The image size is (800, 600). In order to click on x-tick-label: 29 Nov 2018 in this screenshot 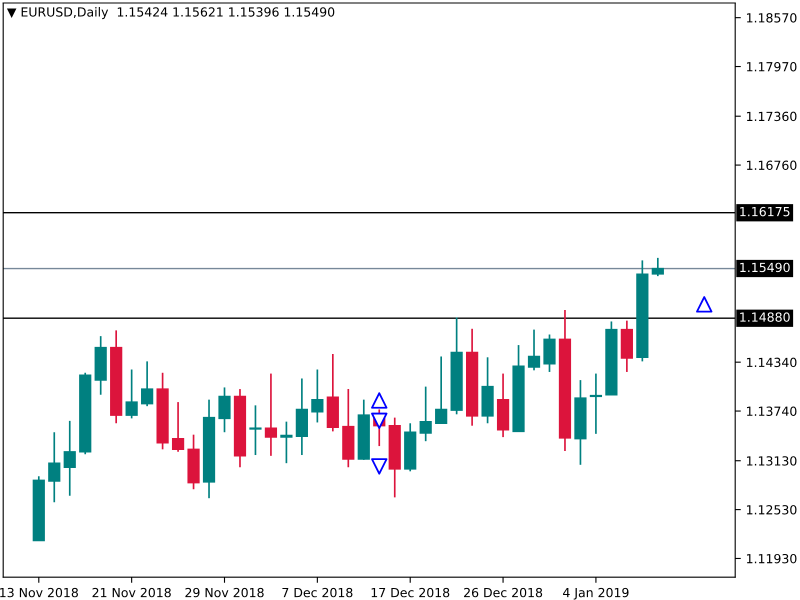, I will do `click(224, 593)`.